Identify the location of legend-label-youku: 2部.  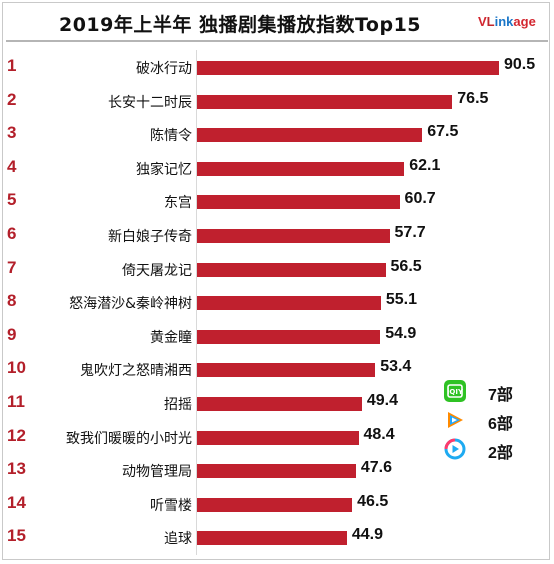
(500, 453).